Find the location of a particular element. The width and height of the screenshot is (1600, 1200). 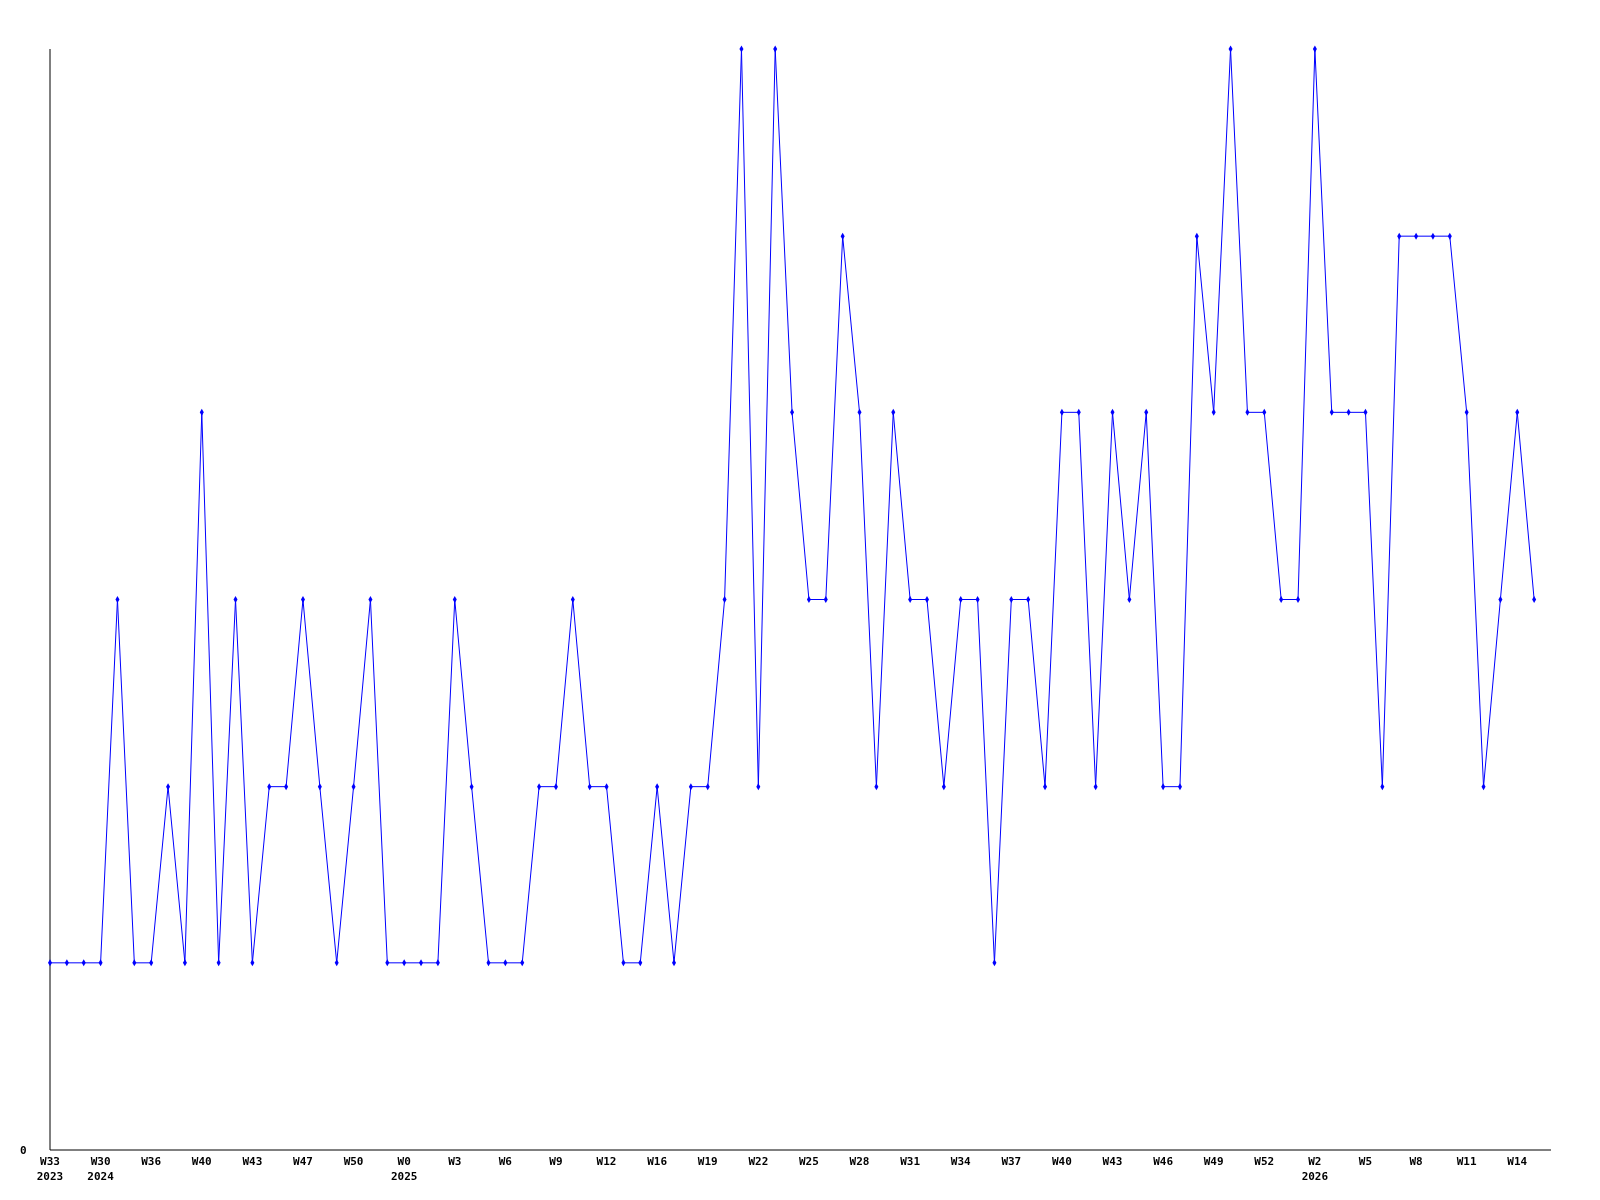

x-tick-label: W49 is located at coordinates (1213, 1161).